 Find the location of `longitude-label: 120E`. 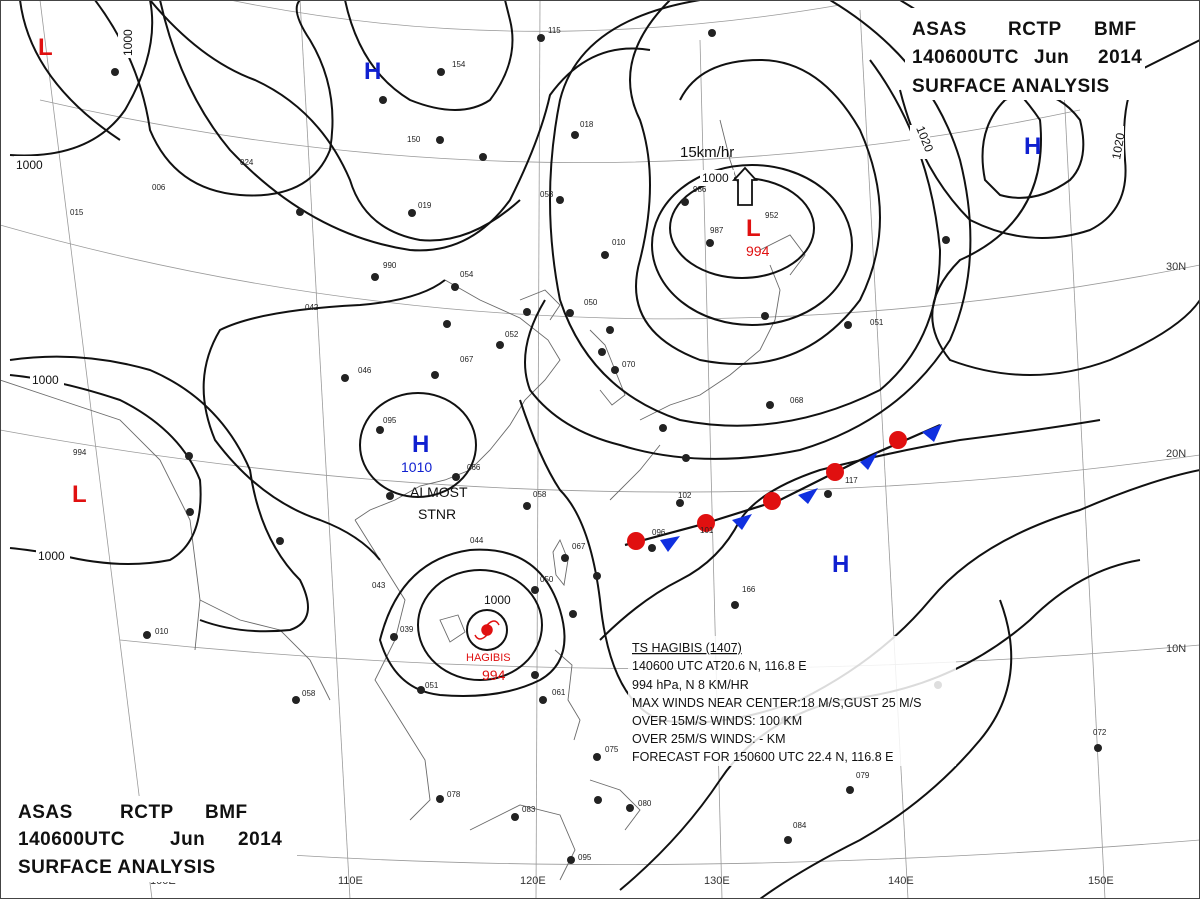

longitude-label: 120E is located at coordinates (533, 881).